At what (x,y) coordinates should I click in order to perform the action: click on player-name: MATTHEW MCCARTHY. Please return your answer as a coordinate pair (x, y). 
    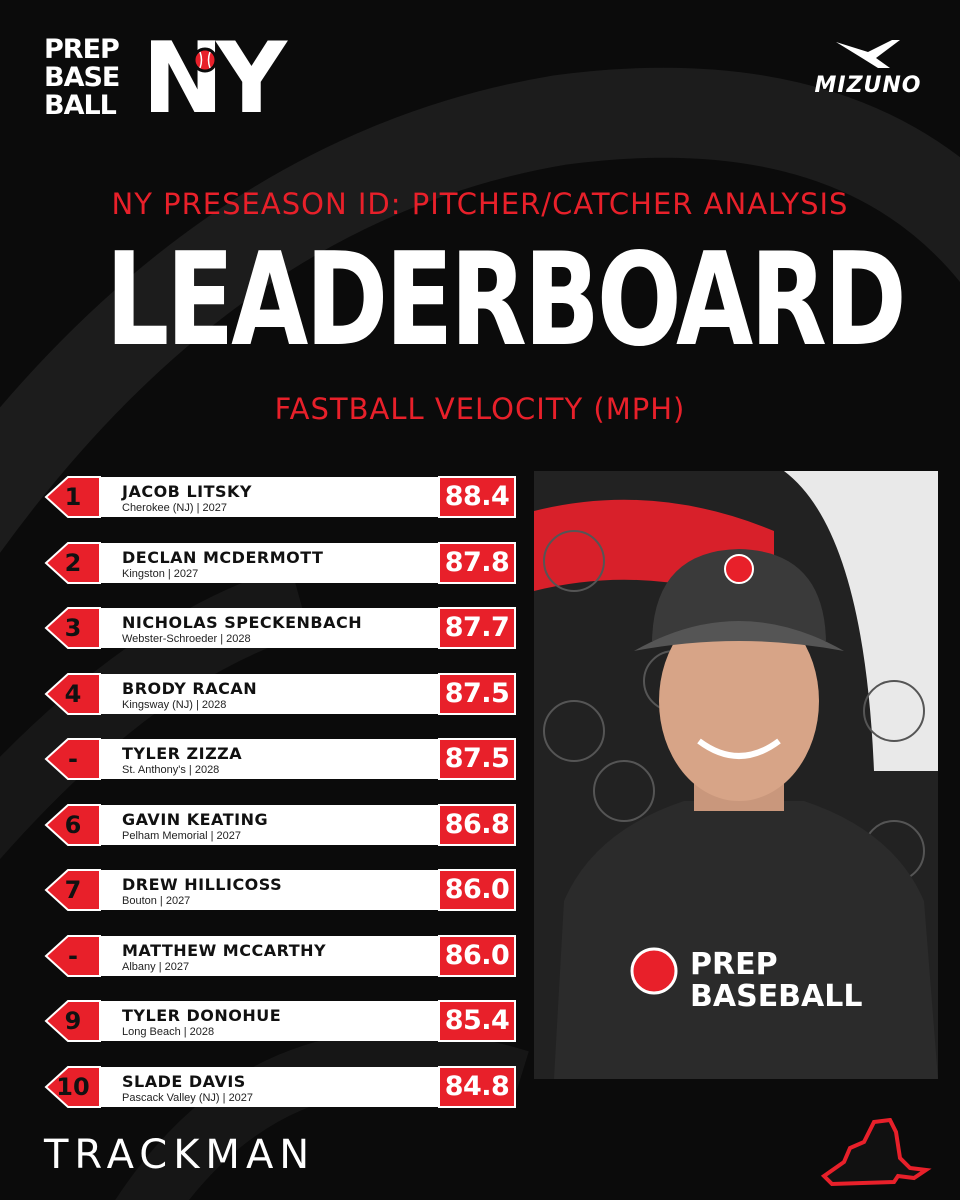
    Looking at the image, I should click on (224, 950).